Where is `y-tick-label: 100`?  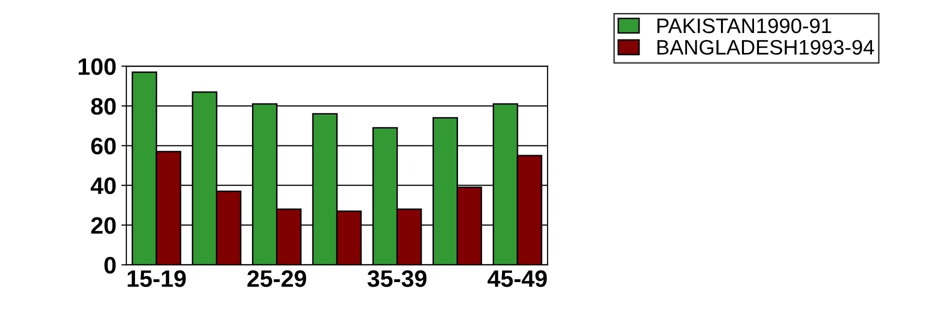 y-tick-label: 100 is located at coordinates (97, 66).